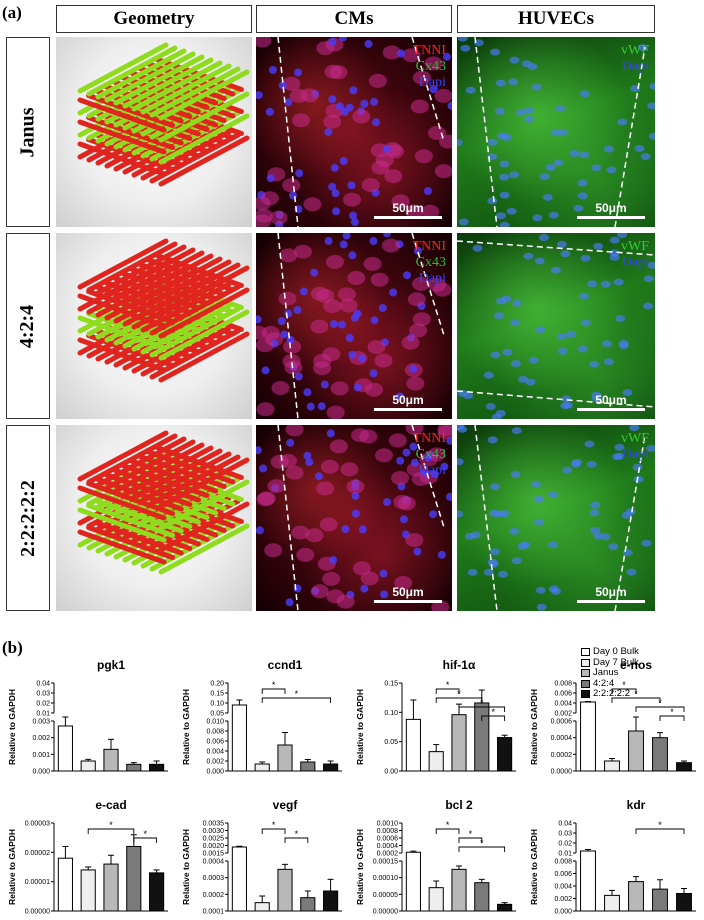 The width and height of the screenshot is (704, 920). I want to click on y-tick-label: 0.0006, so click(388, 839).